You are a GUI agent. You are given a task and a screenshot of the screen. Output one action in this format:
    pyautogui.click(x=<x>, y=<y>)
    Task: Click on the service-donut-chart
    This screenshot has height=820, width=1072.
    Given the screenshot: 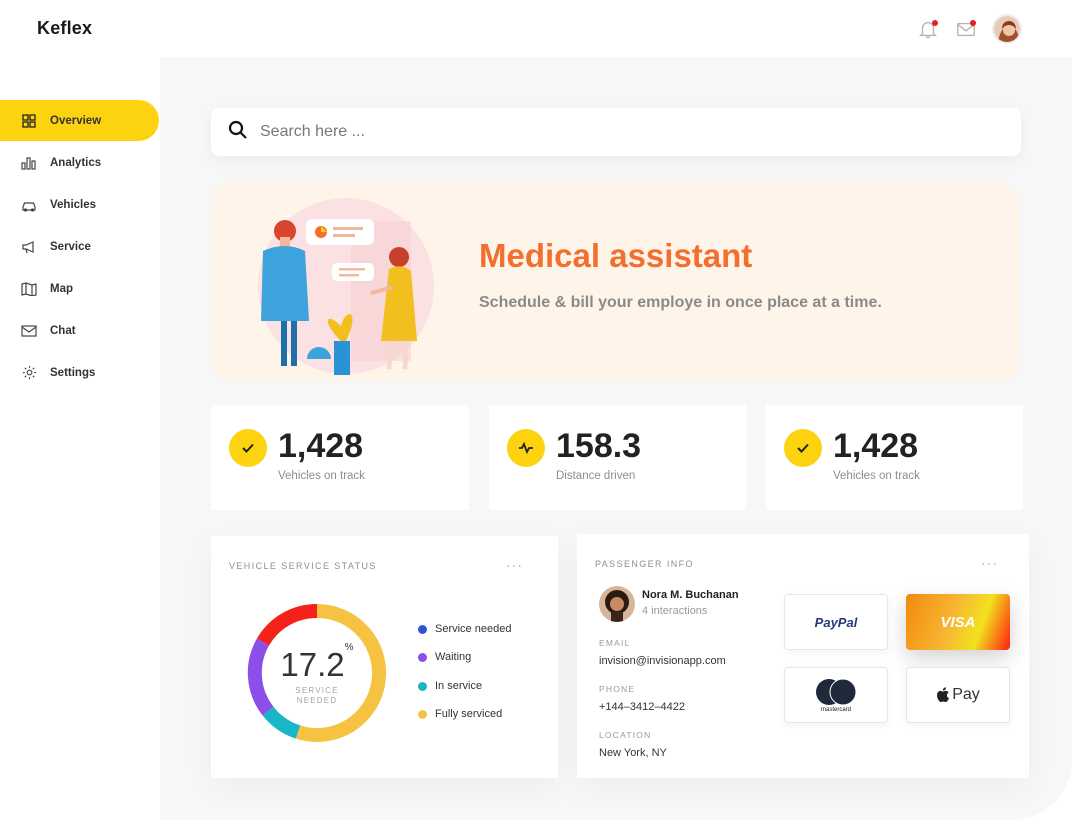 What is the action you would take?
    pyautogui.click(x=317, y=672)
    